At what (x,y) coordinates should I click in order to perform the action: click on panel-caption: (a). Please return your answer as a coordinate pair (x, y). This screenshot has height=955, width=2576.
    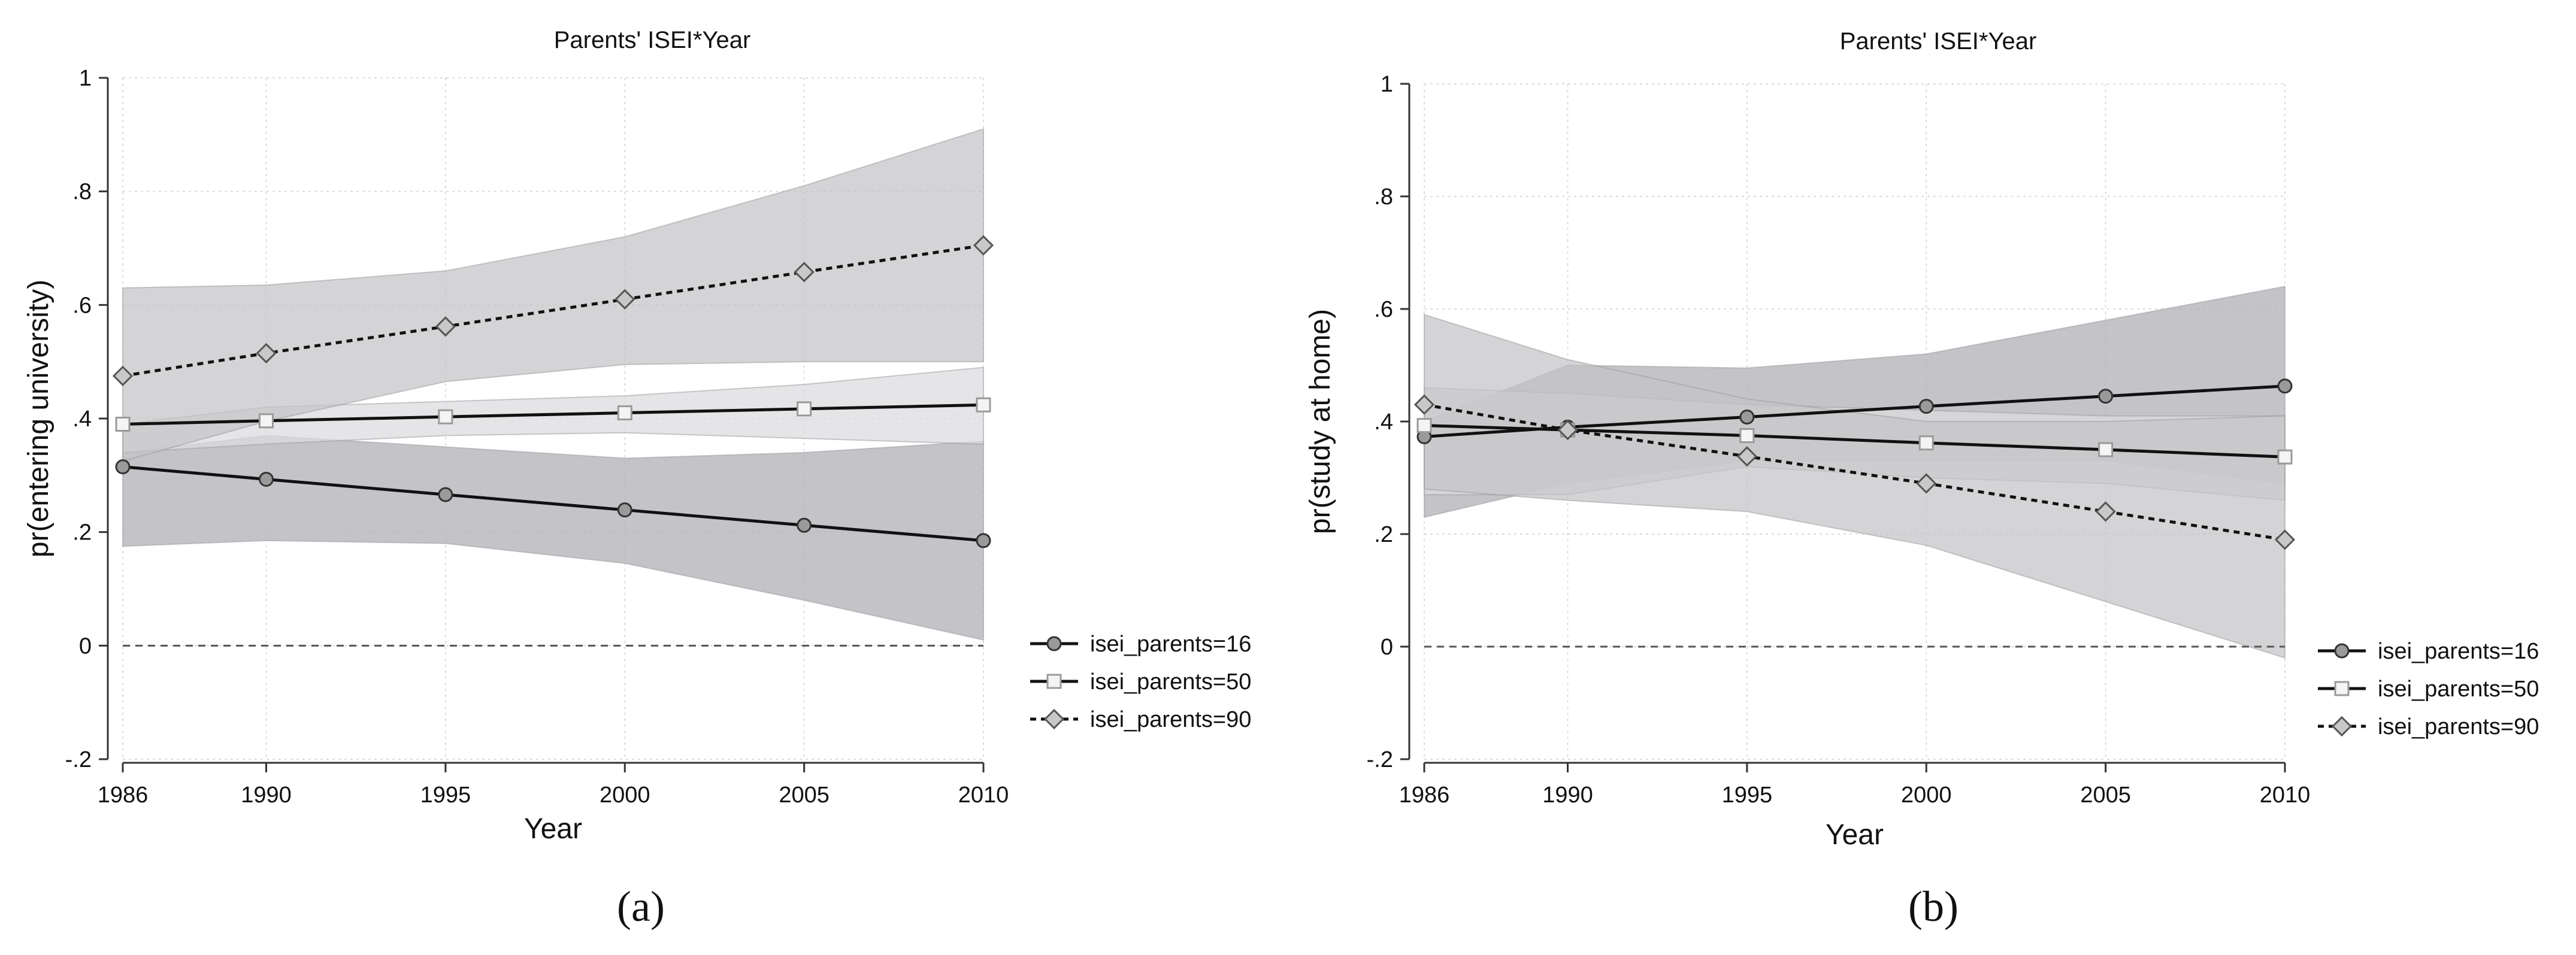
    Looking at the image, I should click on (641, 906).